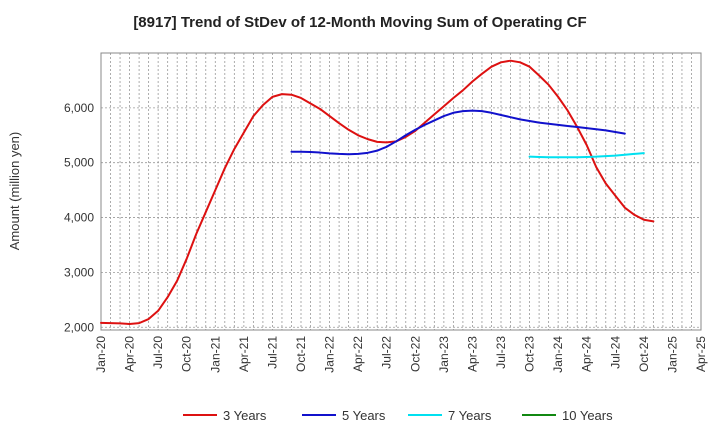 This screenshot has height=440, width=720. What do you see at coordinates (79, 108) in the screenshot?
I see `y-tick-label: 6,000` at bounding box center [79, 108].